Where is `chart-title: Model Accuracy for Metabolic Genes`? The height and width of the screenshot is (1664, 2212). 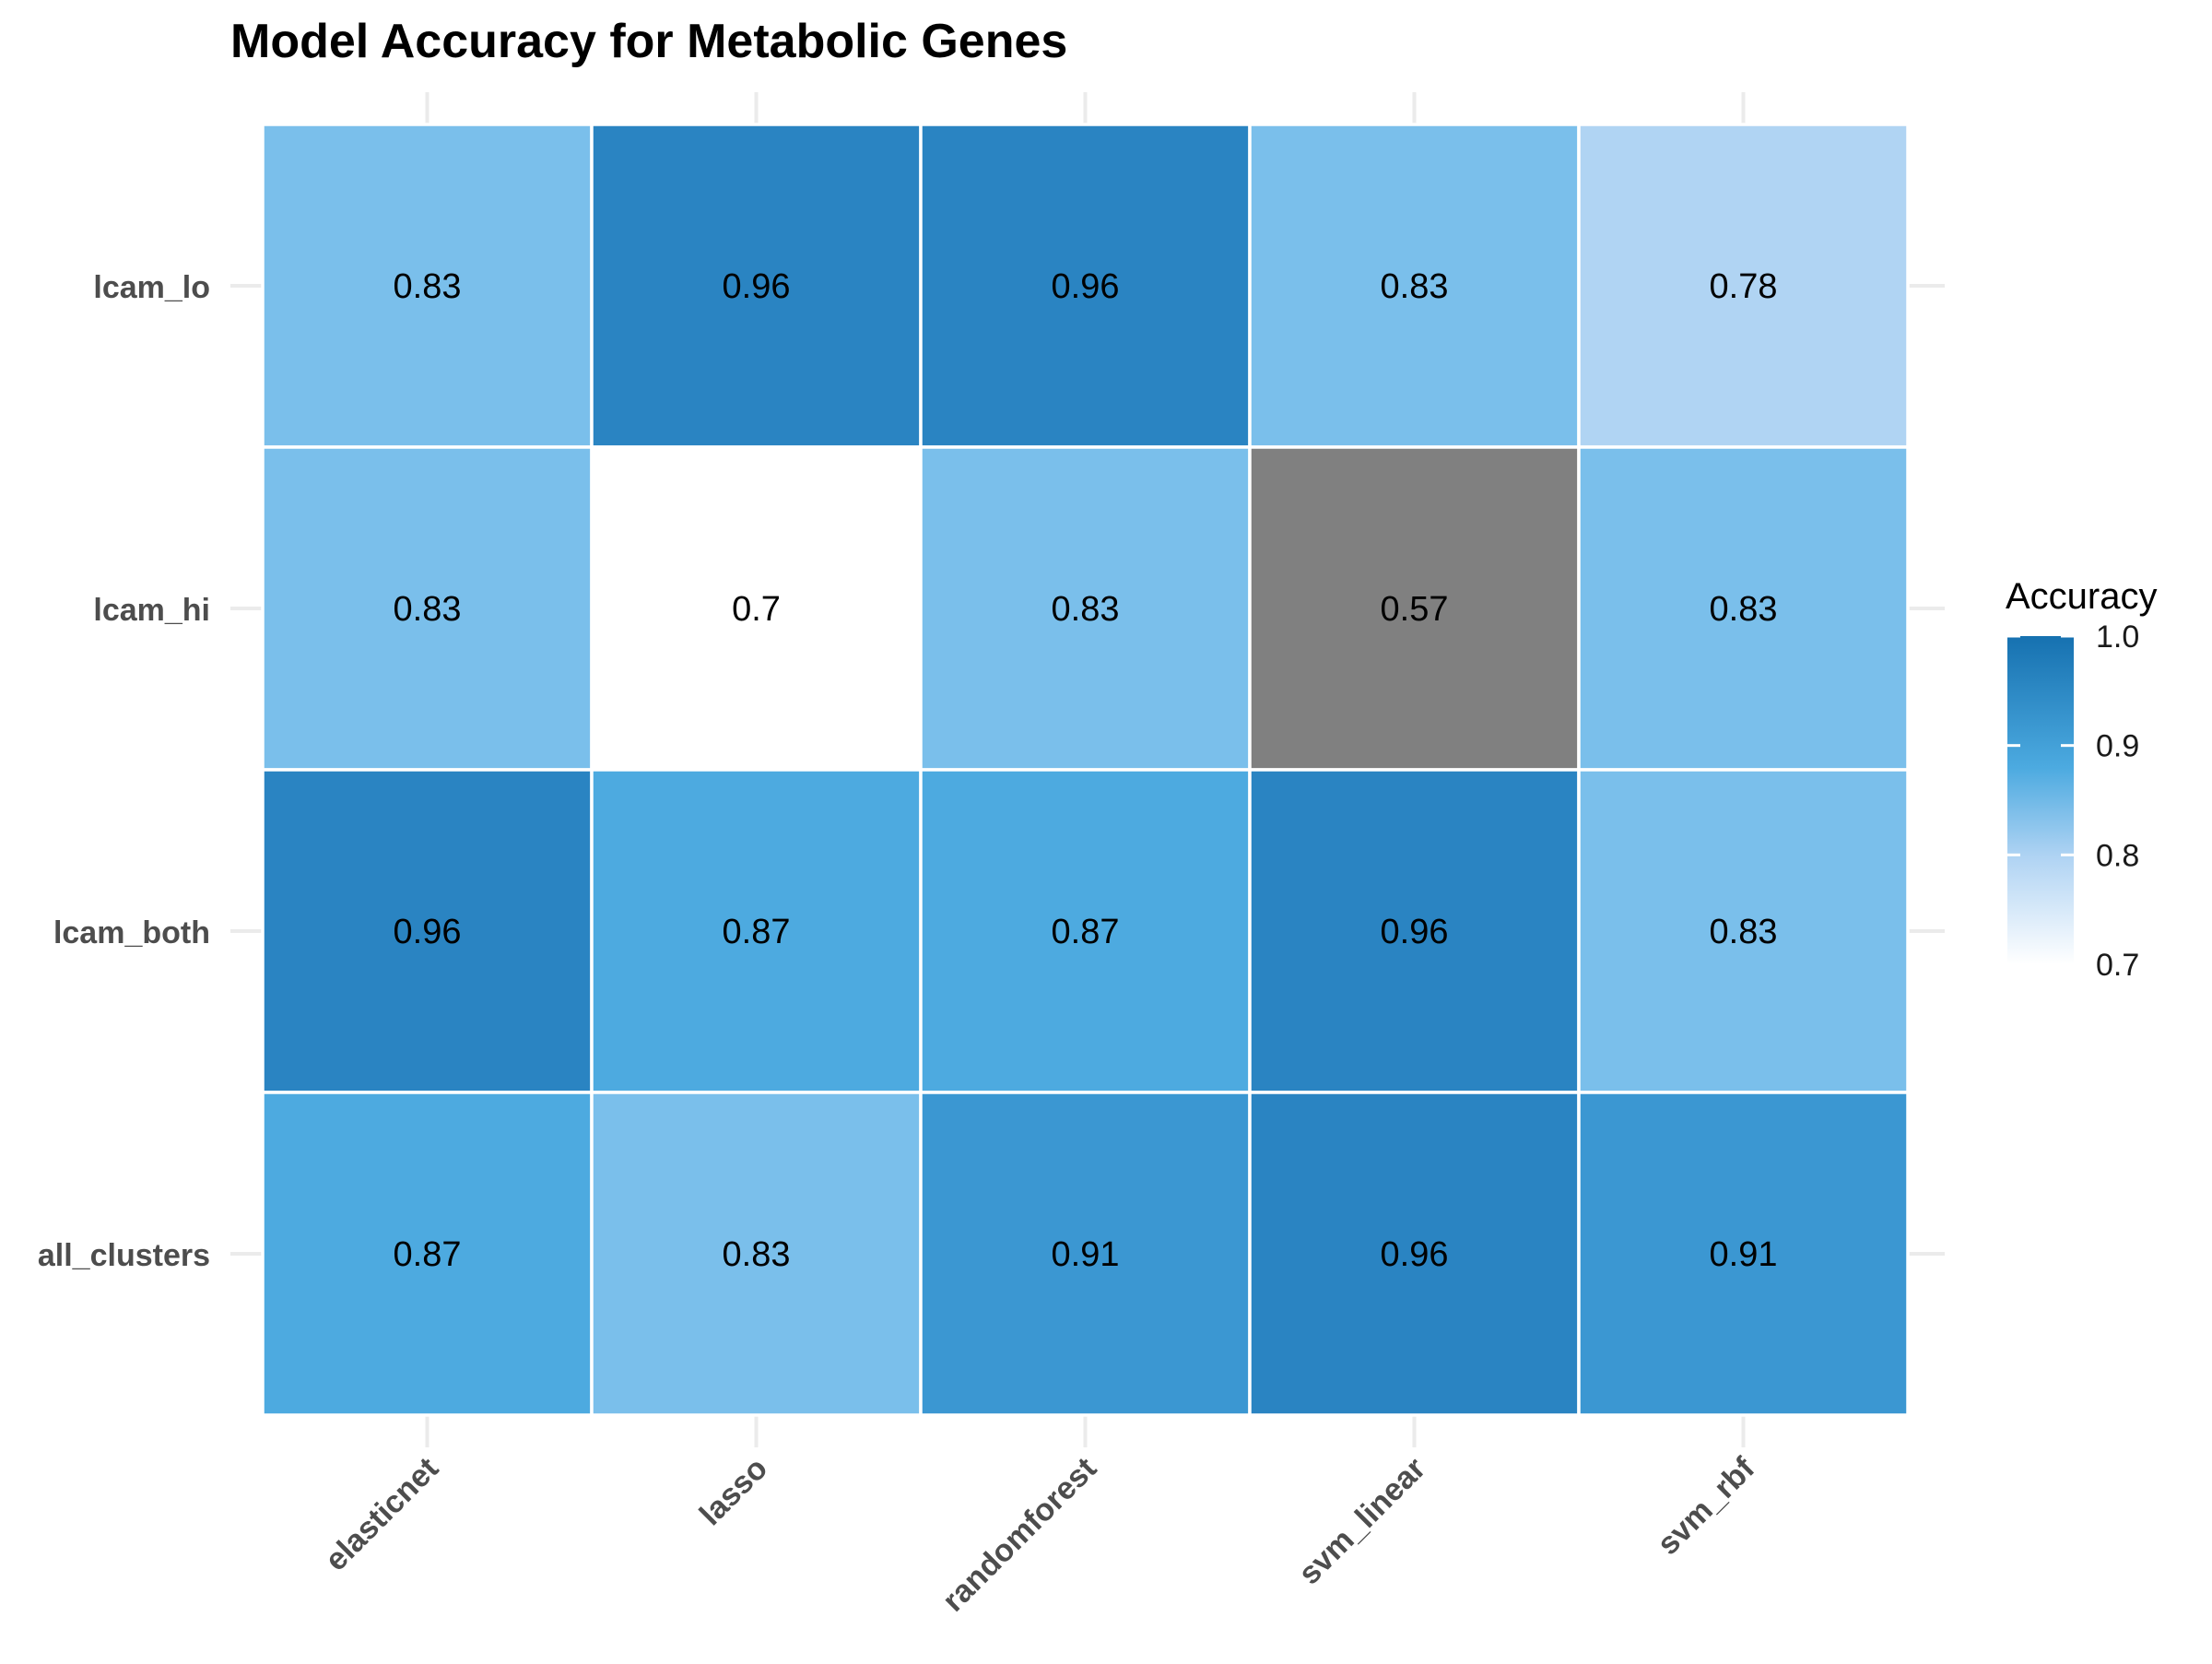
chart-title: Model Accuracy for Metabolic Genes is located at coordinates (648, 41).